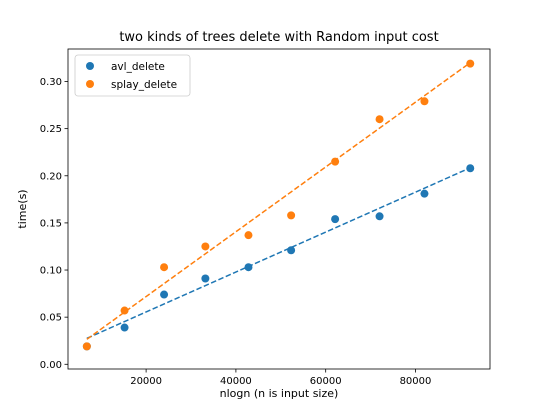 Image resolution: width=544 pixels, height=412 pixels. Describe the element at coordinates (51, 271) in the screenshot. I see `y-tick-label: 0.10` at that location.